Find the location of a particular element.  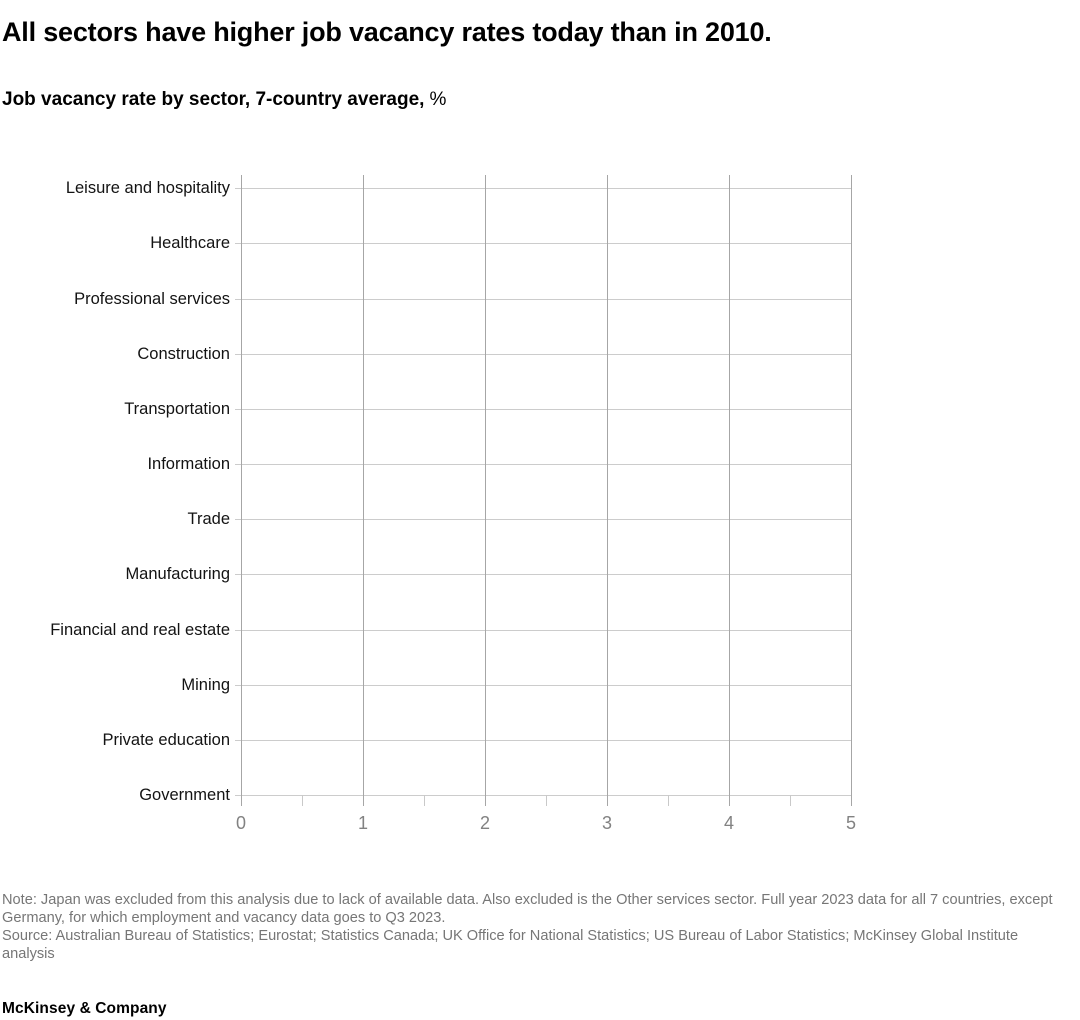

x-tick-label: 0 is located at coordinates (240, 823).